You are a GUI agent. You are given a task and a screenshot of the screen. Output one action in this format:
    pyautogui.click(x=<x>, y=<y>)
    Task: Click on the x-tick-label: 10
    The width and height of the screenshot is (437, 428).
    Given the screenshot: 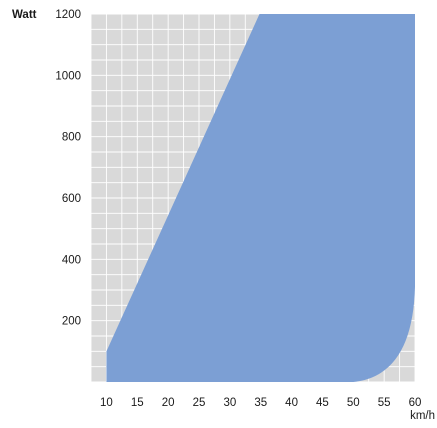 What is the action you would take?
    pyautogui.click(x=106, y=403)
    